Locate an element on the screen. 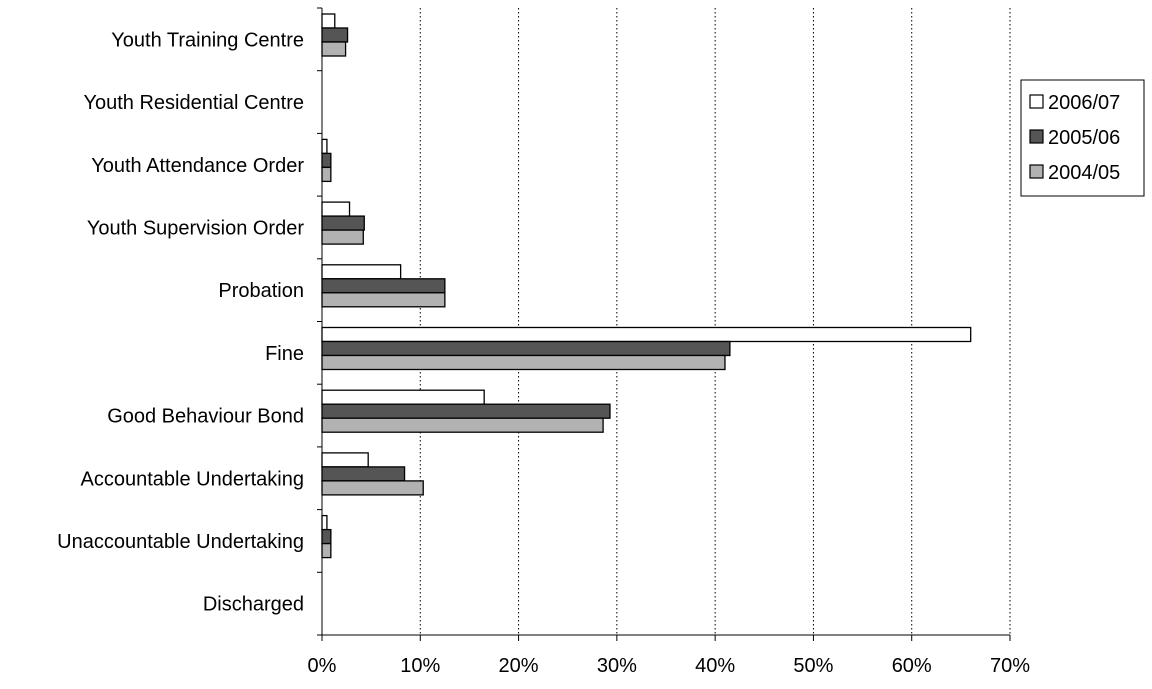 The height and width of the screenshot is (689, 1152). bar-group-youth-training-centre is located at coordinates (335, 35).